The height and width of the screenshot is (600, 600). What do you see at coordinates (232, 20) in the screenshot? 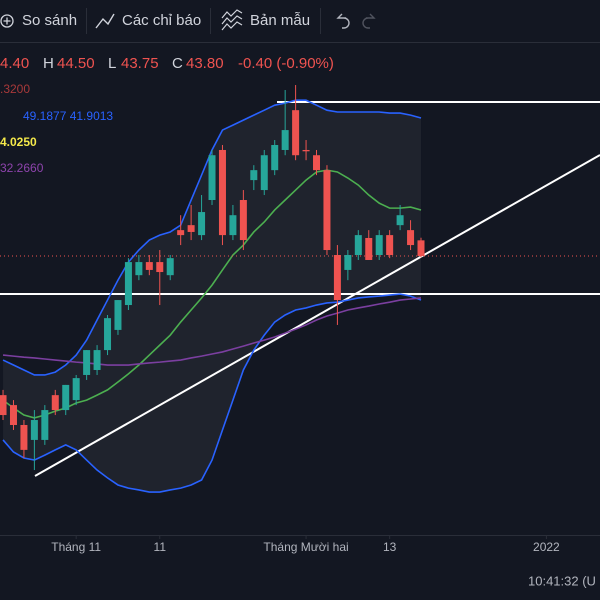
I see `templates-icon` at bounding box center [232, 20].